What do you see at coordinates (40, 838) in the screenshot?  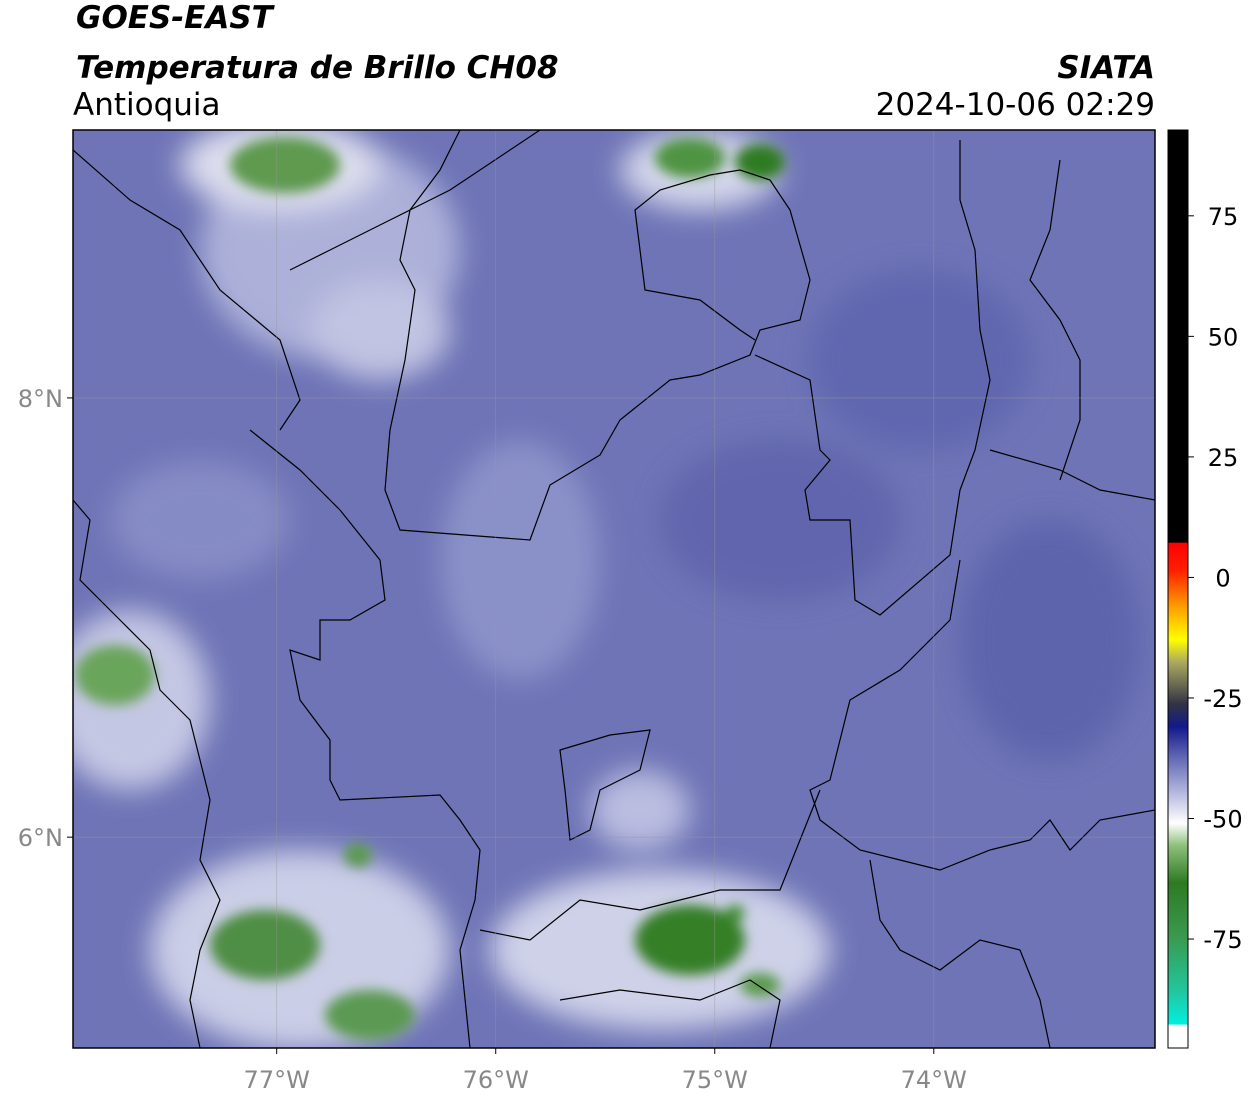 I see `y-tick-label: 6°N` at bounding box center [40, 838].